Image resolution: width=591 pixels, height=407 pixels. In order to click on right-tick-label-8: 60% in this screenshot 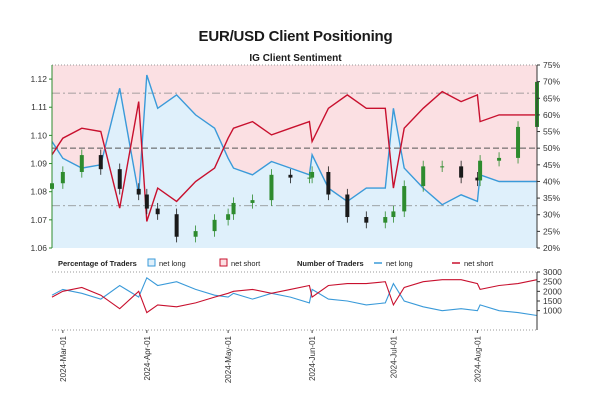, I will do `click(551, 115)`.